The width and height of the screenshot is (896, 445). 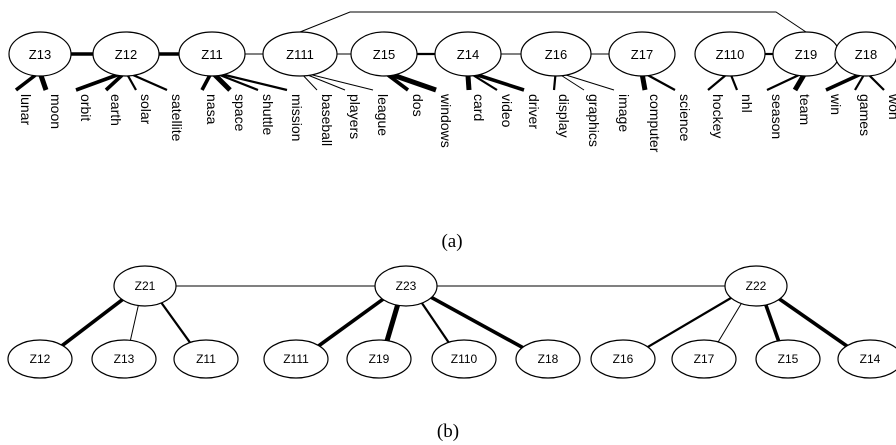 What do you see at coordinates (806, 54) in the screenshot?
I see `node-z19: Z19` at bounding box center [806, 54].